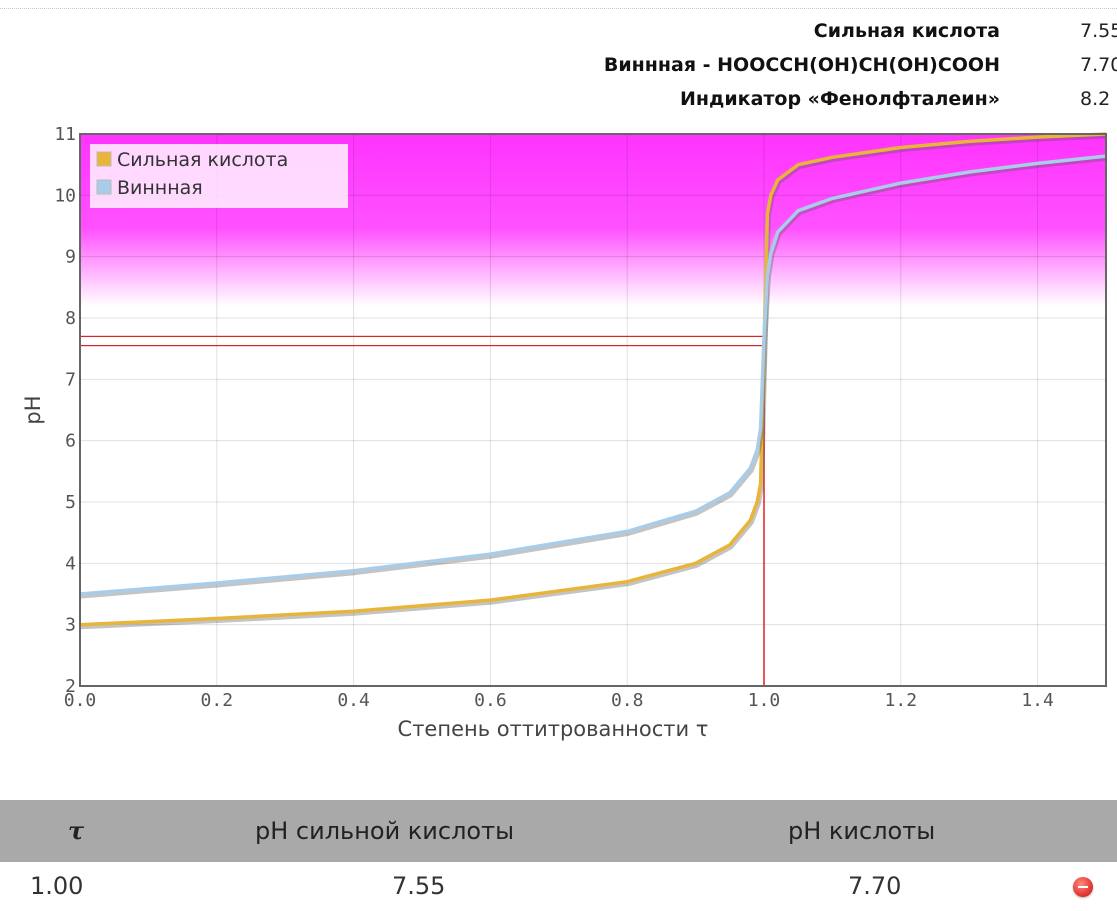 The height and width of the screenshot is (911, 1117). Describe the element at coordinates (160, 188) in the screenshot. I see `legend-label: Виннная` at that location.